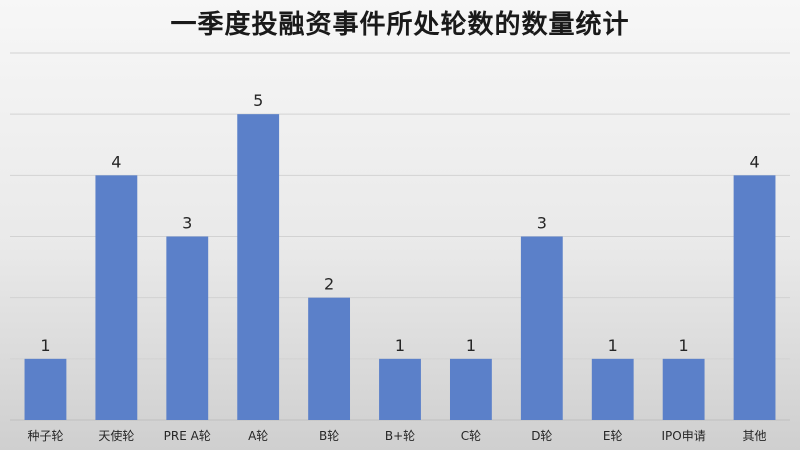 The image size is (800, 450). I want to click on chart-title: 一季度投融资事件所处轮数的数量统计, so click(400, 25).